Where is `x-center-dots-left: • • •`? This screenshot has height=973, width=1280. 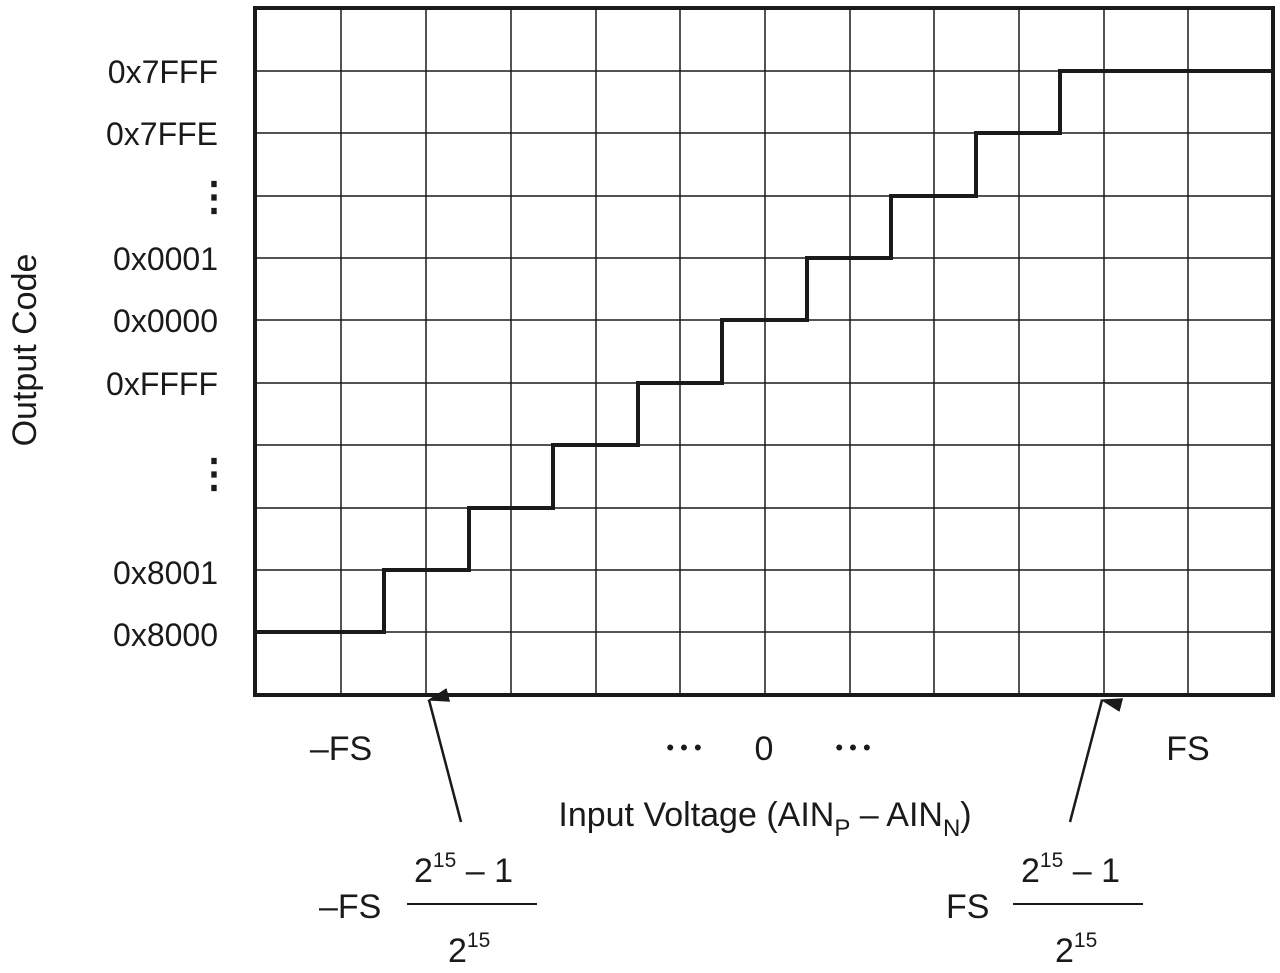 x-center-dots-left: • • • is located at coordinates (683, 747).